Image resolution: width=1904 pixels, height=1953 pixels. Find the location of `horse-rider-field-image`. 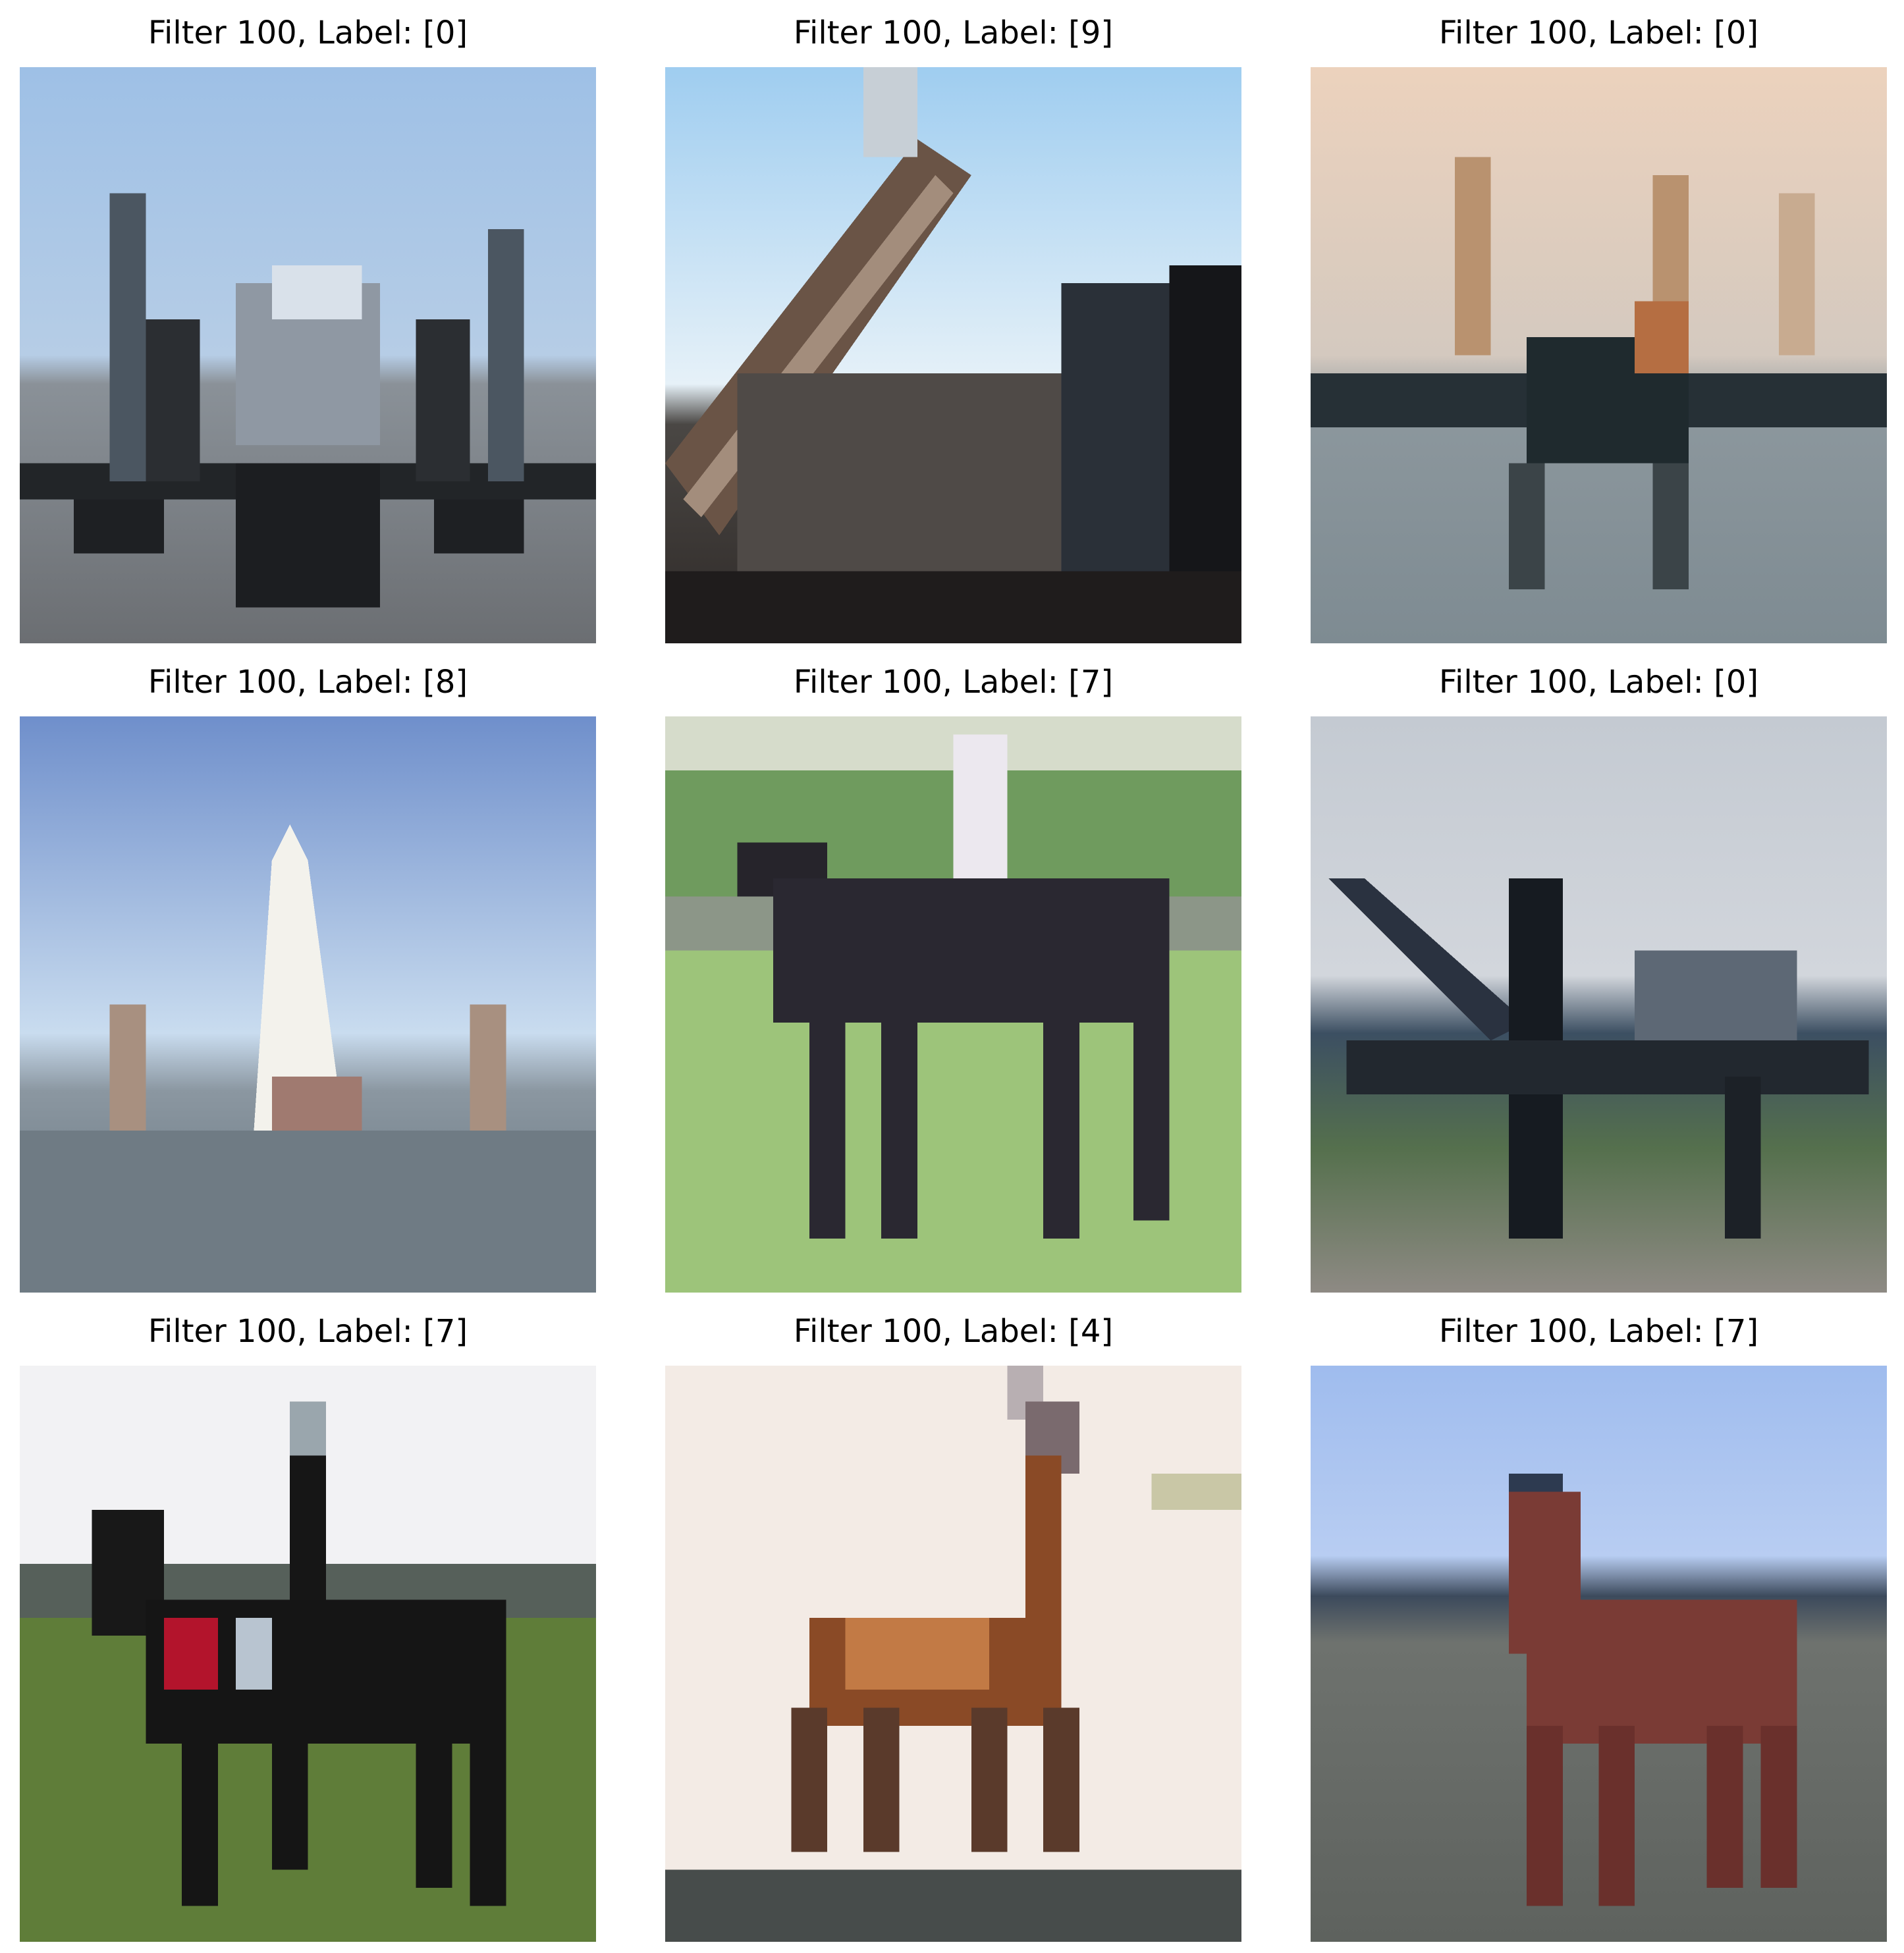

horse-rider-field-image is located at coordinates (308, 1654).